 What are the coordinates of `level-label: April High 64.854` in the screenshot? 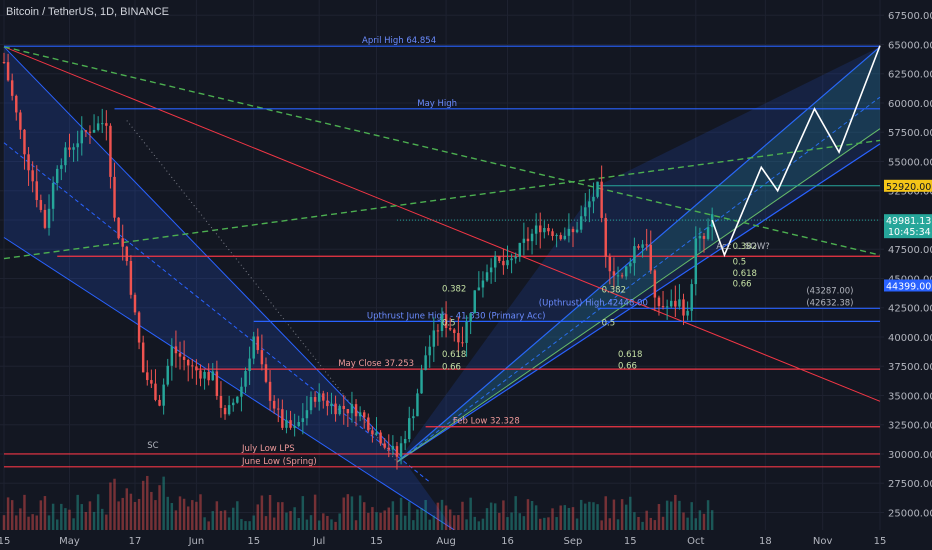 It's located at (399, 41).